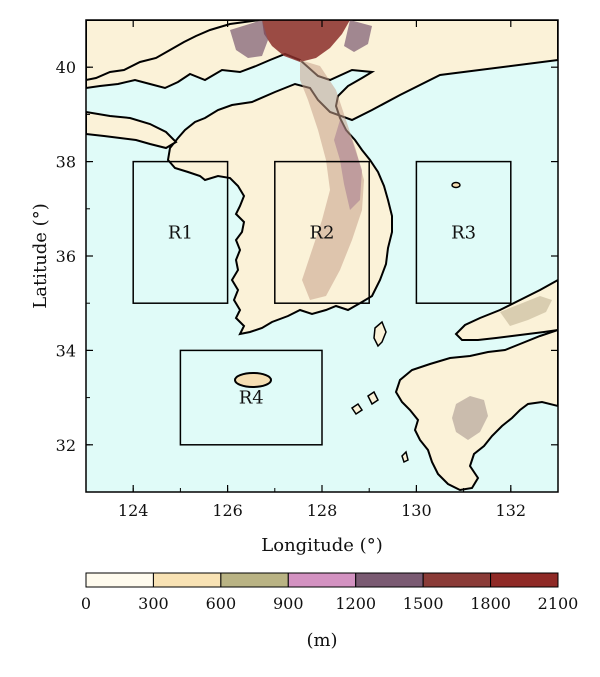  I want to click on x-axis-title: Longitude (°), so click(321, 545).